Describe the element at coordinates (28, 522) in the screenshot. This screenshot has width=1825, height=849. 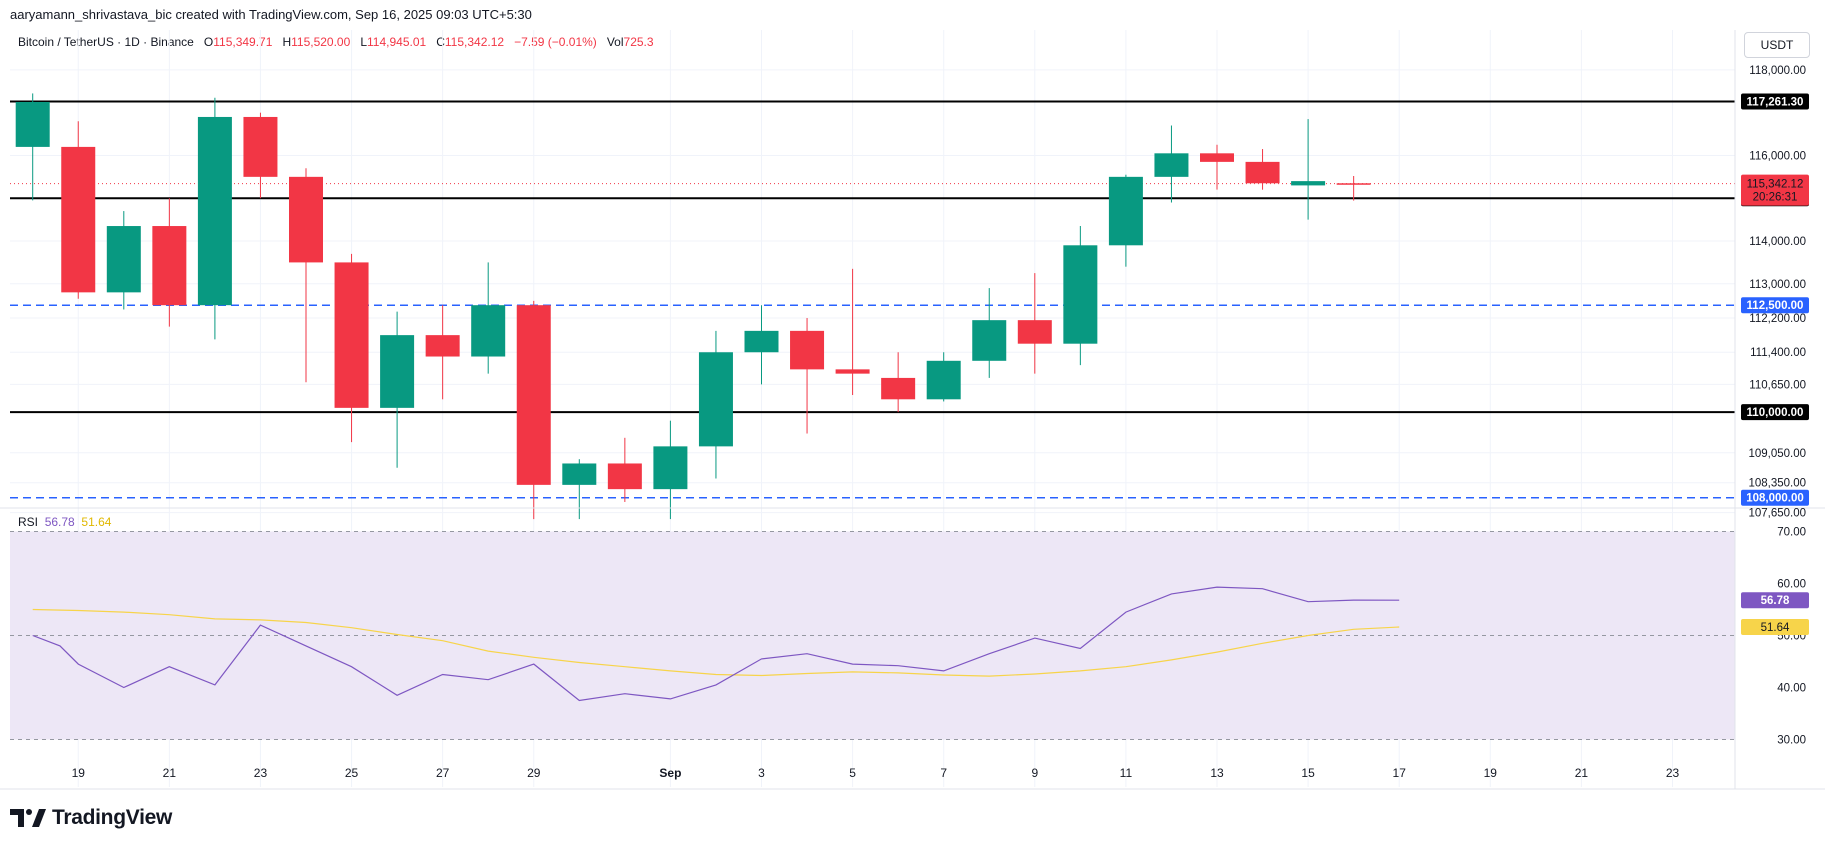
I see `rsi-title: RSI` at that location.